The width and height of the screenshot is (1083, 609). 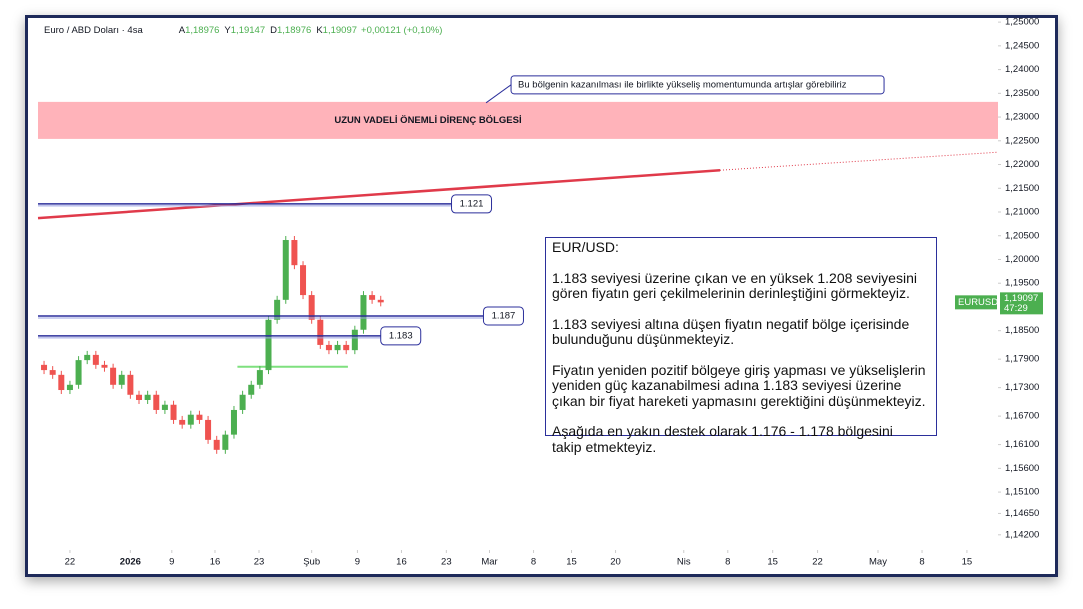 I want to click on callout-pointer, so click(x=498, y=94).